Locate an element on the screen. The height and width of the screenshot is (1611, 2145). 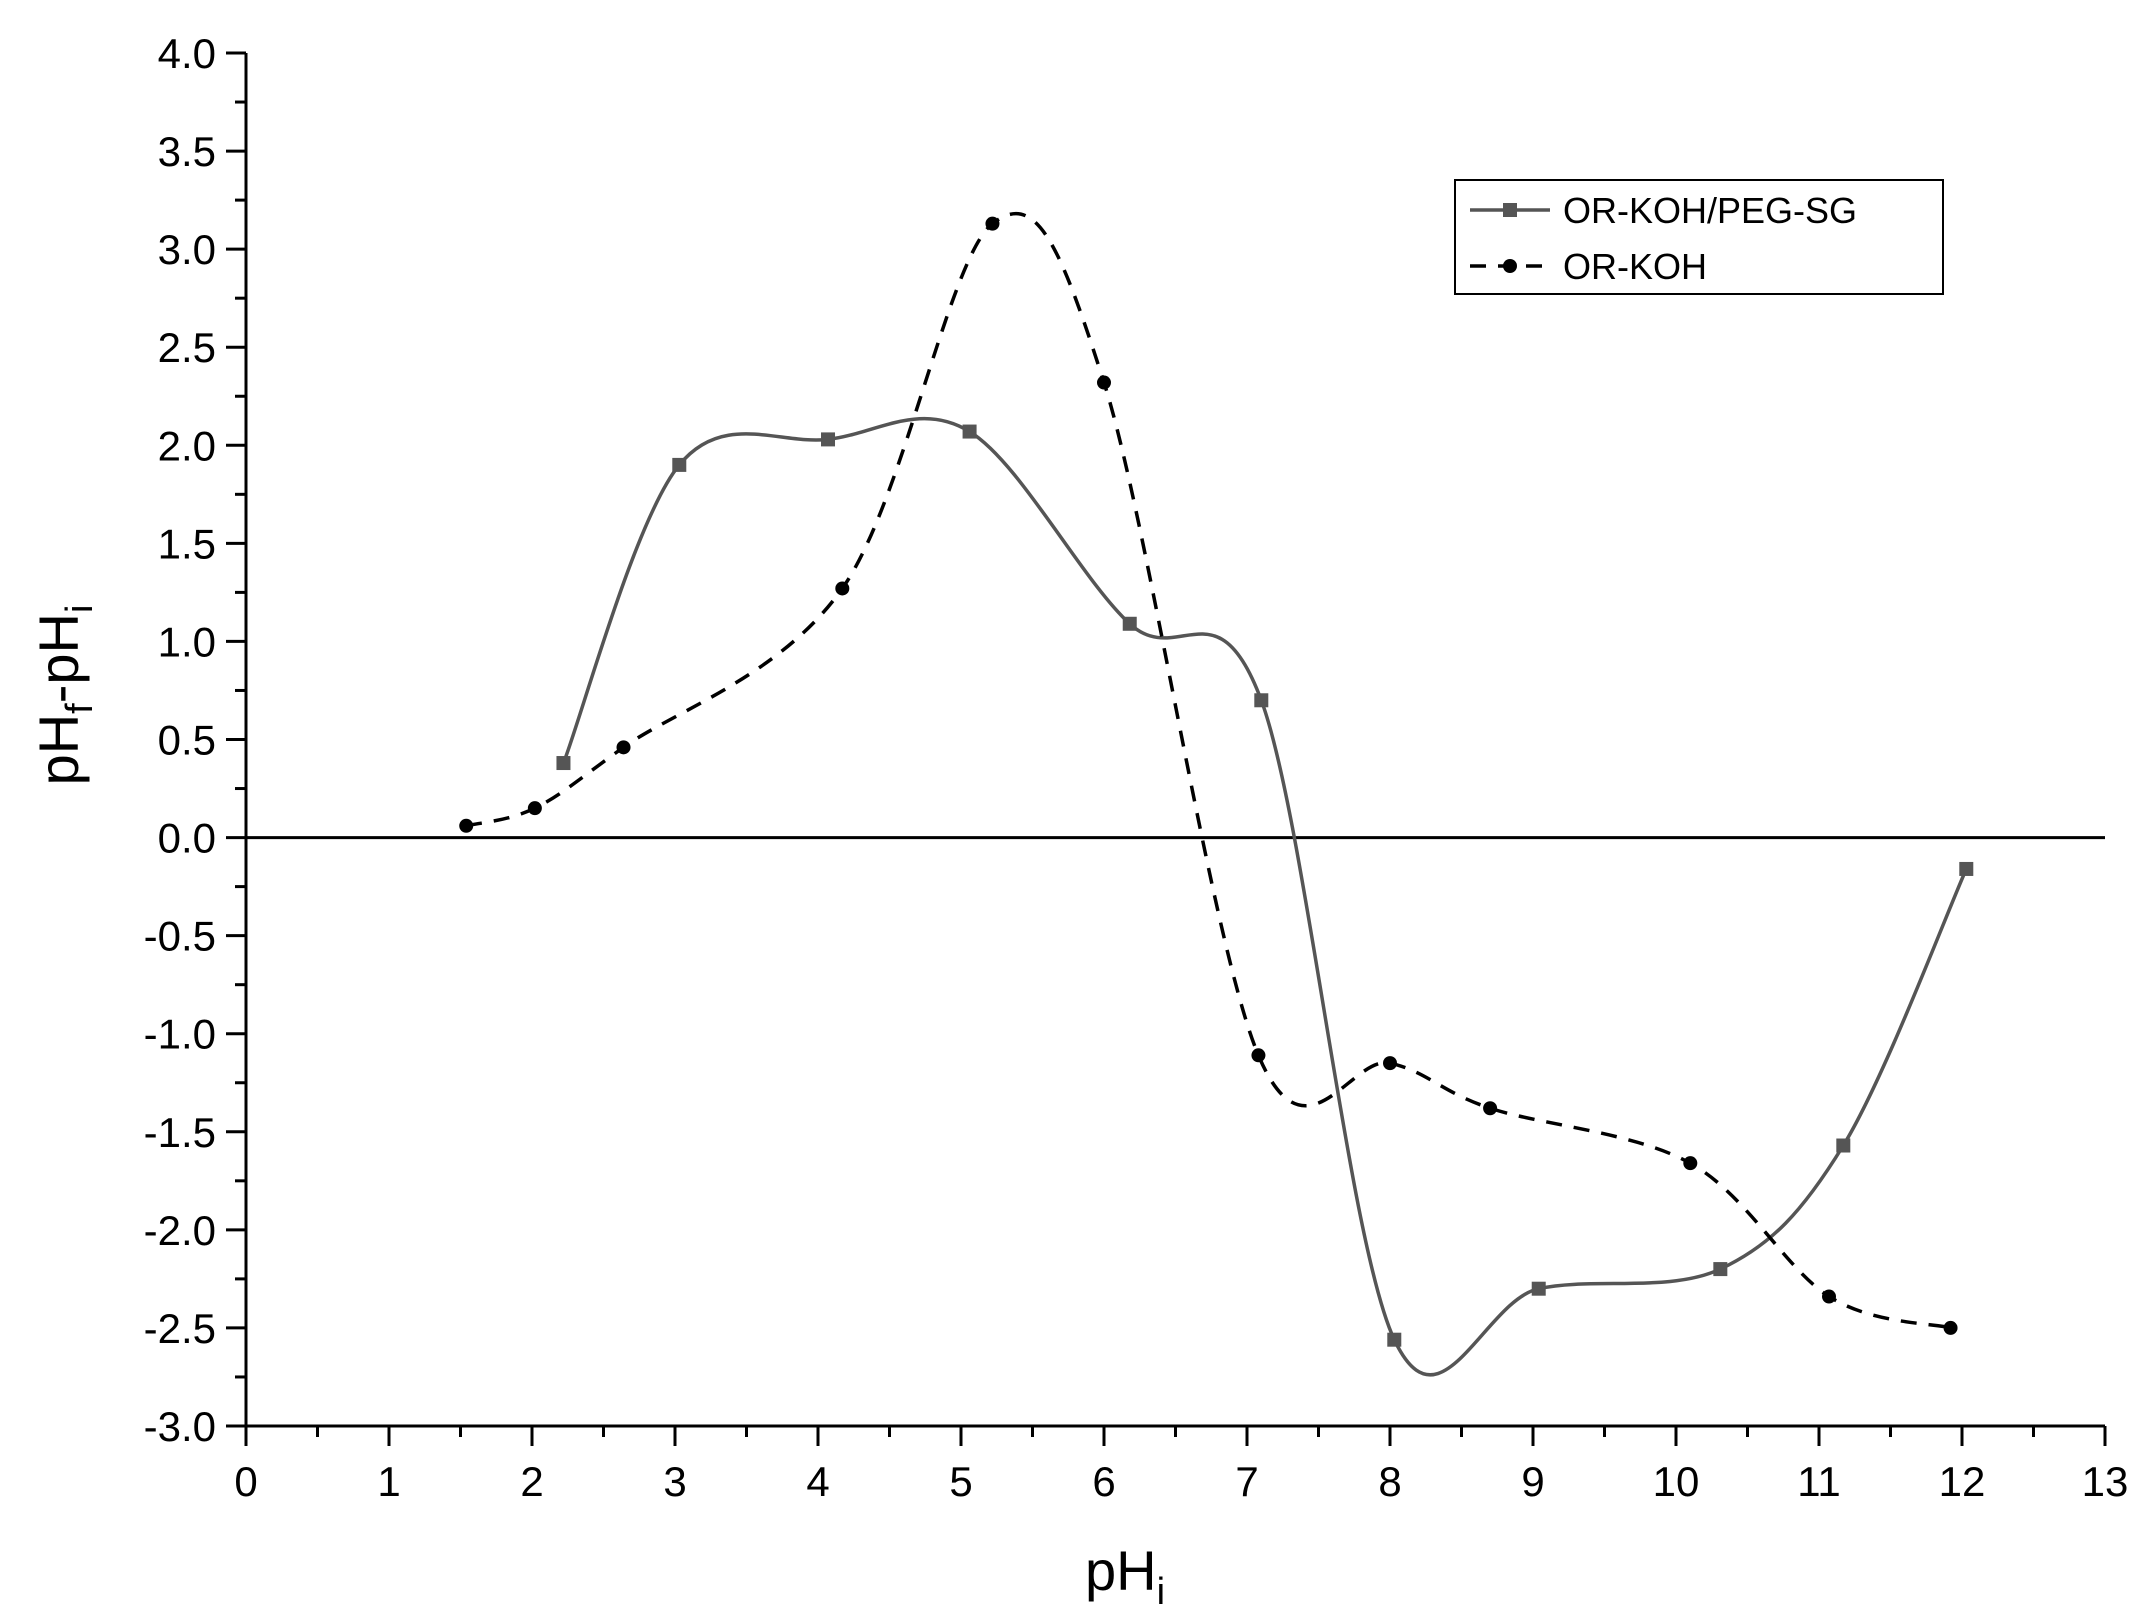
y-axis-title-part-2: -pH is located at coordinates (58, 658).